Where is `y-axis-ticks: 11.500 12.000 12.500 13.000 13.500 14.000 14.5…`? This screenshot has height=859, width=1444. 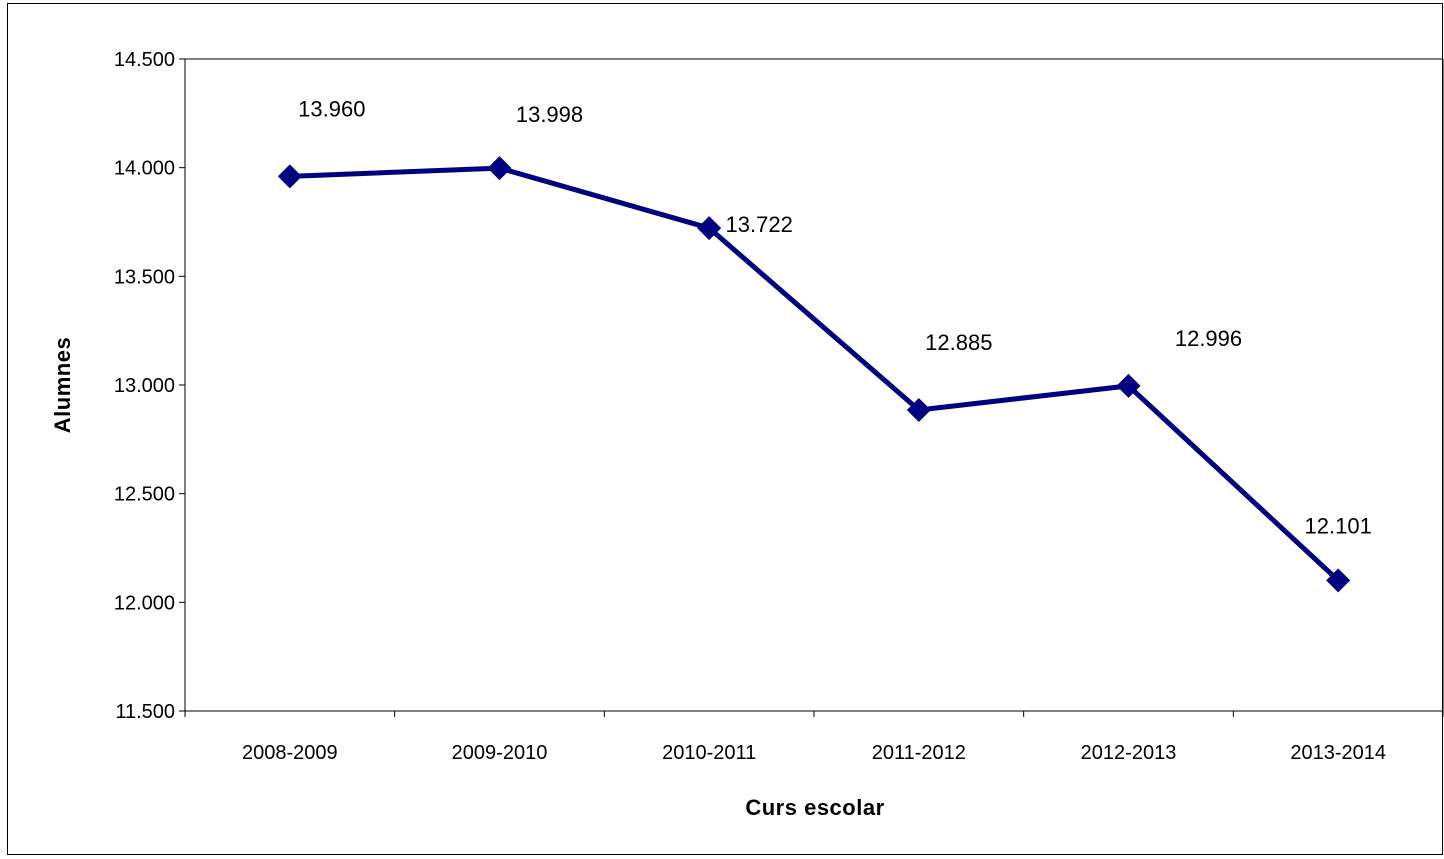 y-axis-ticks: 11.500 12.000 12.500 13.000 13.500 14.000 14.5… is located at coordinates (149, 386).